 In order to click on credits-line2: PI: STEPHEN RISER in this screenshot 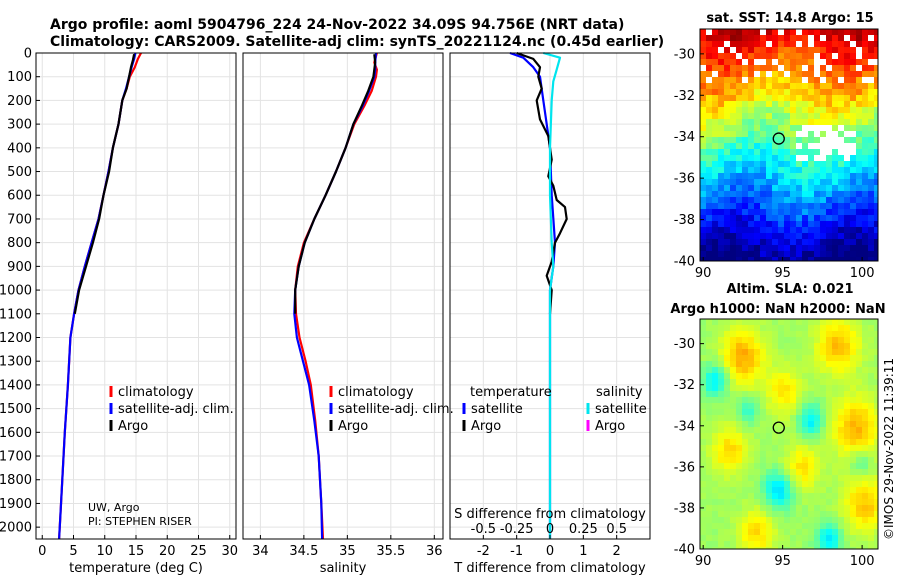, I will do `click(140, 521)`.